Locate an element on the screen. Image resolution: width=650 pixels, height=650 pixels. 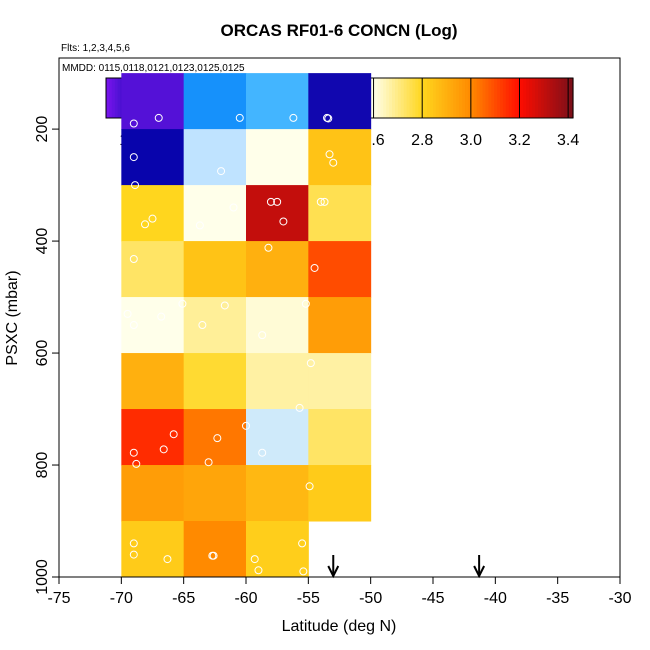
colorbar-tick-label: 3.4 is located at coordinates (568, 140).